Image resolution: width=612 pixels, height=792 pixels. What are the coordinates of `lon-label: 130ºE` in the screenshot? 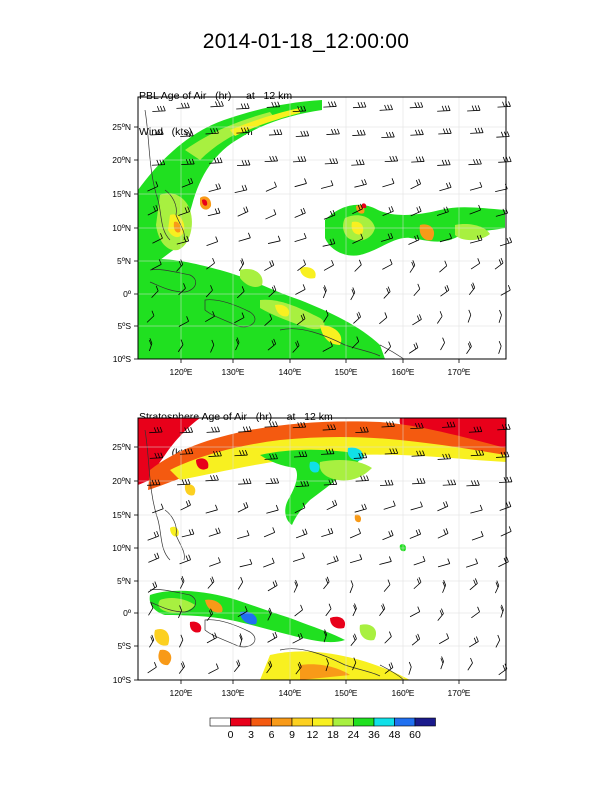 It's located at (233, 372).